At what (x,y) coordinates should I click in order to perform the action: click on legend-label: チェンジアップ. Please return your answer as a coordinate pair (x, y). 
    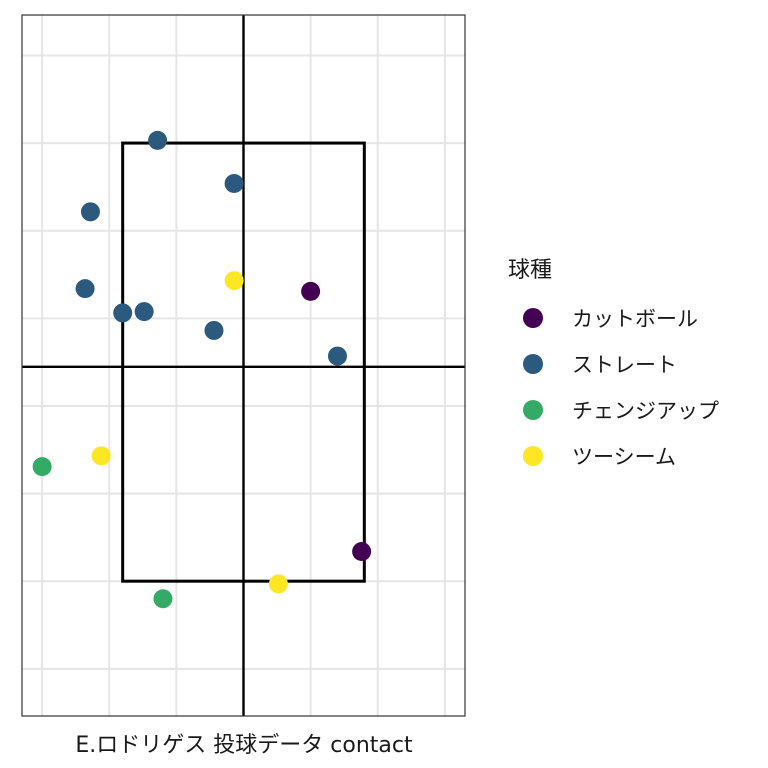
    Looking at the image, I should click on (645, 411).